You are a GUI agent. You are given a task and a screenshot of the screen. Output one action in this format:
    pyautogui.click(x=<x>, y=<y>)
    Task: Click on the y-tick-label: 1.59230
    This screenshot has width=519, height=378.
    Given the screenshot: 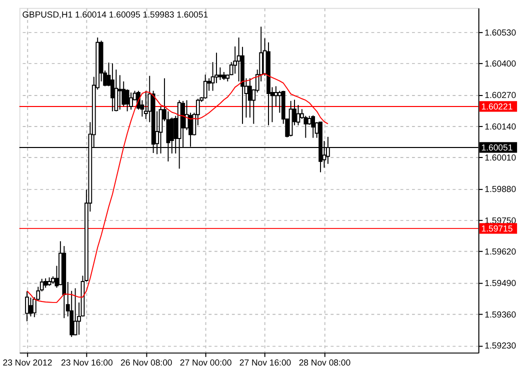 What is the action you would take?
    pyautogui.click(x=500, y=345)
    